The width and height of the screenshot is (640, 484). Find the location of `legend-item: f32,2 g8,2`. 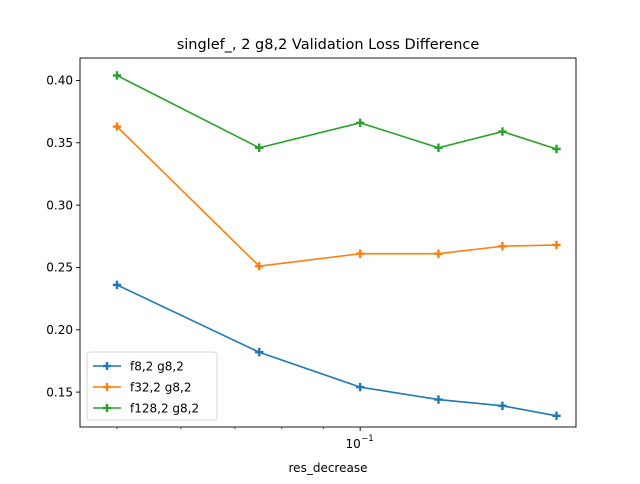

legend-item: f32,2 g8,2 is located at coordinates (142, 387).